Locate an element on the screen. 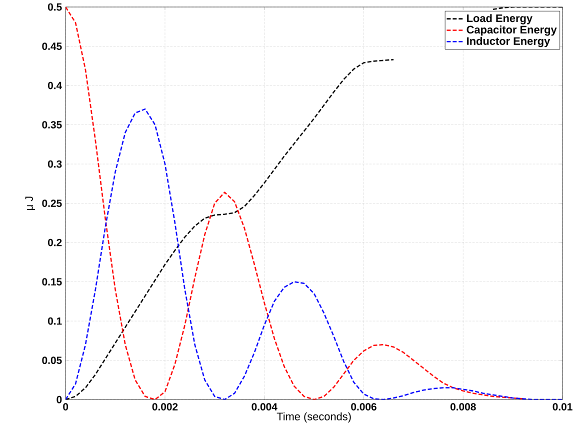 This screenshot has height=443, width=576. y-tick-label: 0.35 is located at coordinates (52, 124).